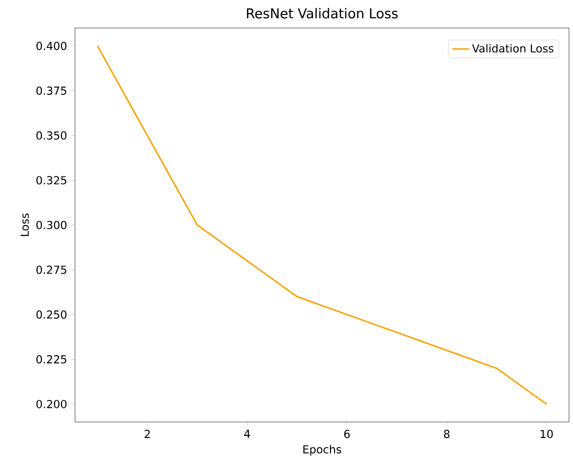  What do you see at coordinates (51, 270) in the screenshot?
I see `y-tick-label: 0.275` at bounding box center [51, 270].